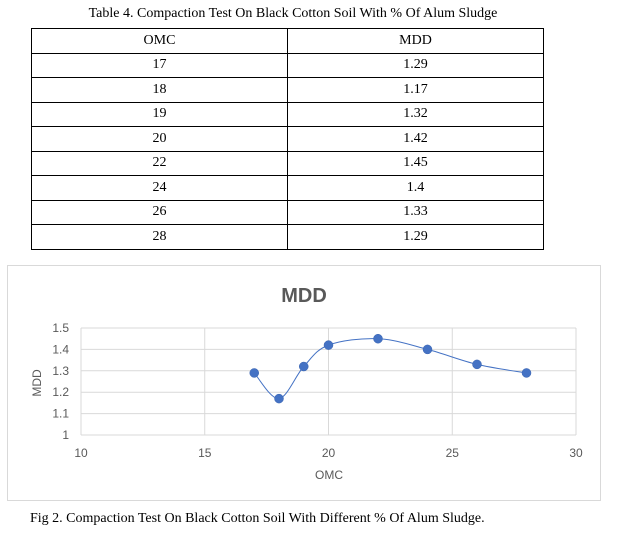 The image size is (622, 541). I want to click on omc-cell: 22, so click(159, 163).